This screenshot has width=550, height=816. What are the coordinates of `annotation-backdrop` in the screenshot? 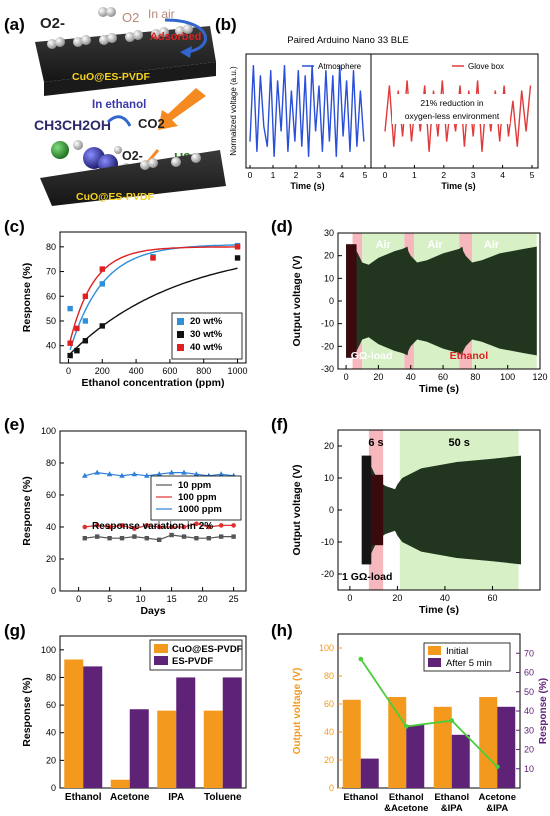 It's located at (451, 109).